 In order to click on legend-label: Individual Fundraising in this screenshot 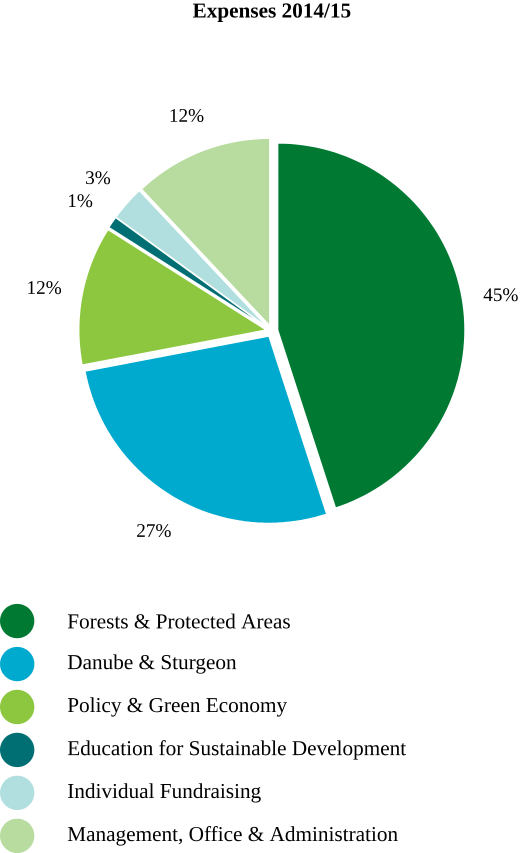, I will do `click(164, 793)`.